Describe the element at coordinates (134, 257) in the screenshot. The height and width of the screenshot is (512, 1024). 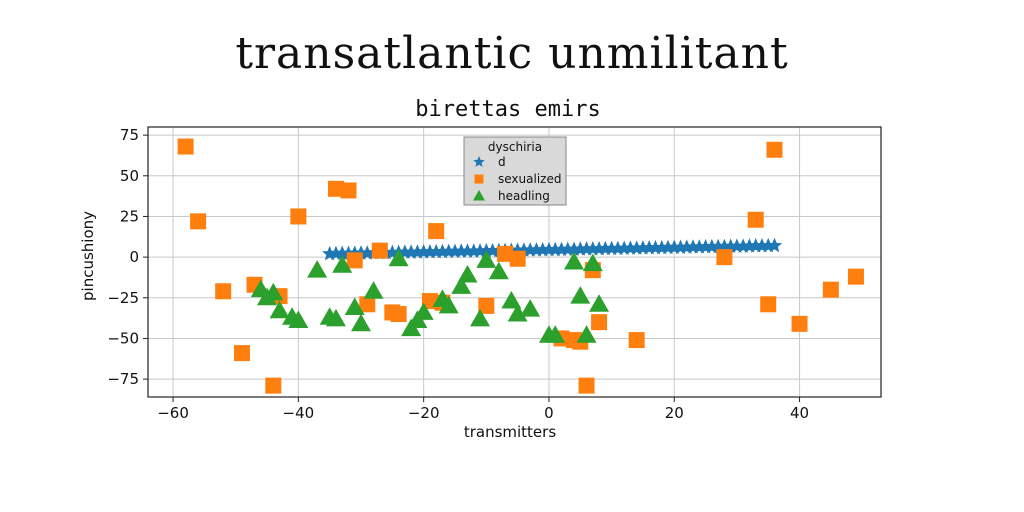
I see `y-tick-label: 0` at that location.